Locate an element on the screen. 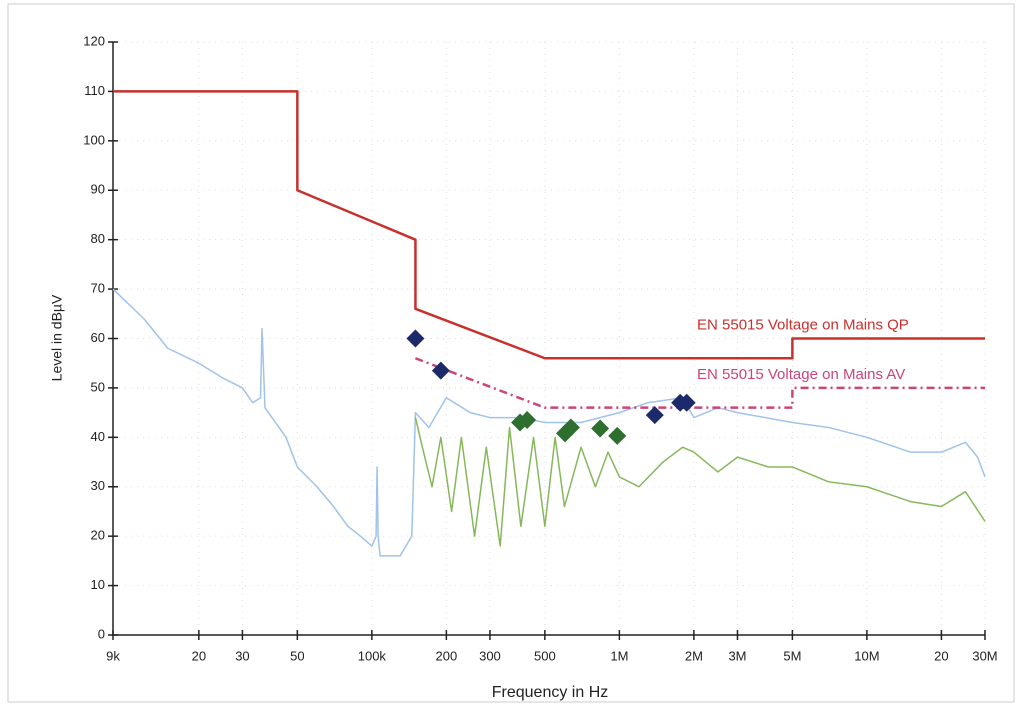 This screenshot has height=706, width=1018. x-axis-label: Frequency in Hz is located at coordinates (550, 692).